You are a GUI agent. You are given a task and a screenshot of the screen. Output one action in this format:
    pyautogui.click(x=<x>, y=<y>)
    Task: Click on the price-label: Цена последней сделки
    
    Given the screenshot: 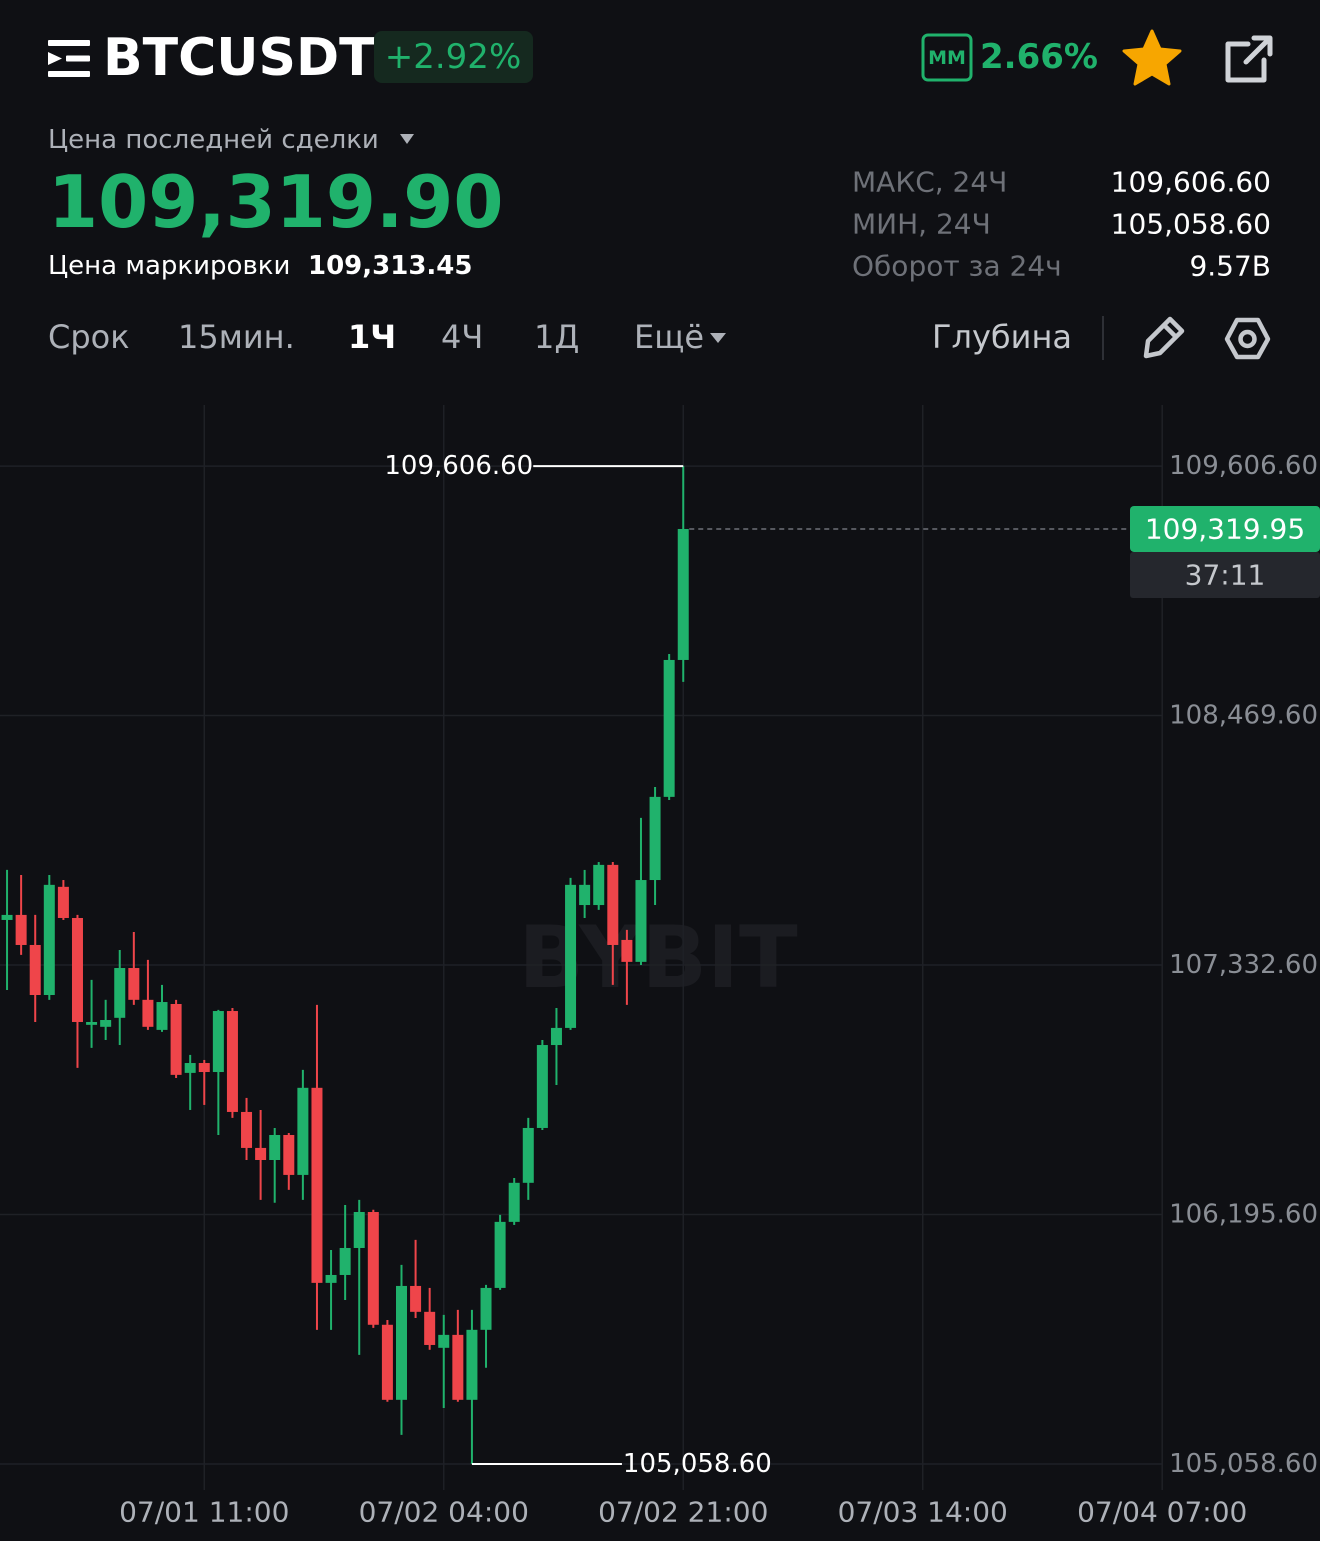 What is the action you would take?
    pyautogui.click(x=213, y=140)
    